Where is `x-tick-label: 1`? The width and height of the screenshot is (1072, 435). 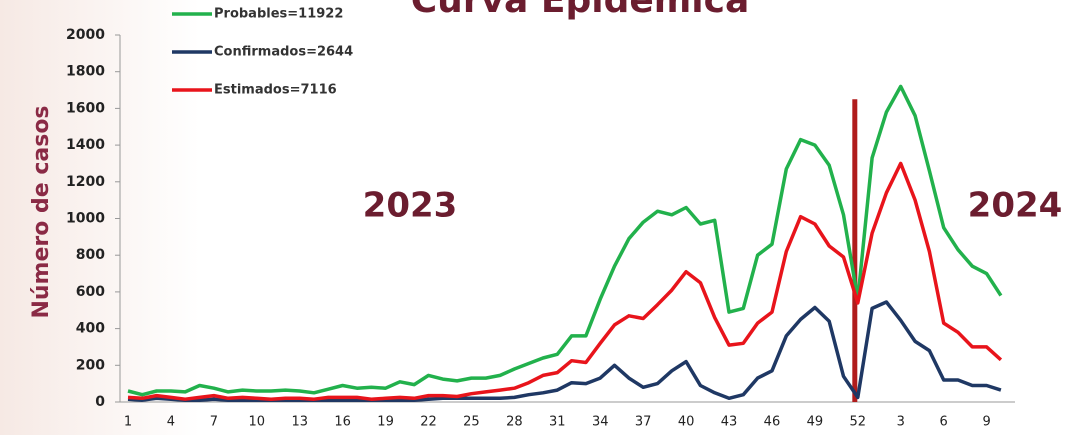
x-tick-label: 1 is located at coordinates (128, 422).